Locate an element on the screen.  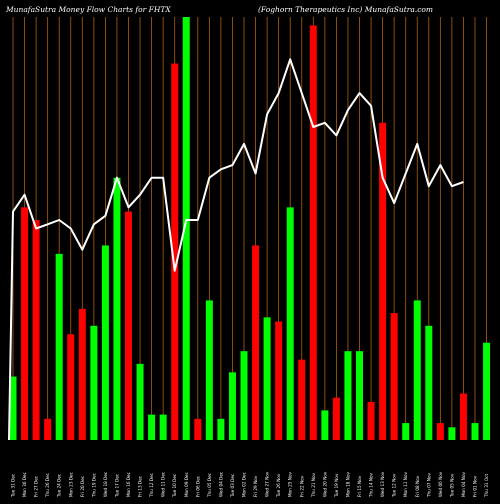
x-tick-label: Mon 16 Dec is located at coordinates (128, 484).